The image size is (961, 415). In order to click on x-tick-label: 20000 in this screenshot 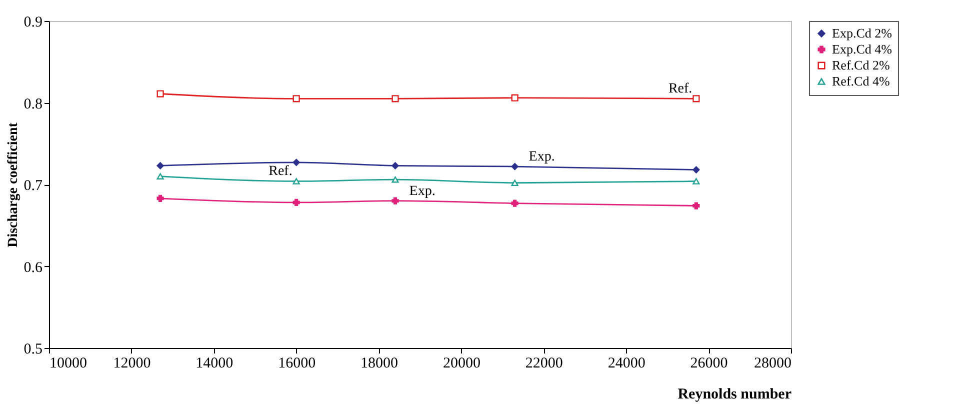, I will do `click(461, 364)`.